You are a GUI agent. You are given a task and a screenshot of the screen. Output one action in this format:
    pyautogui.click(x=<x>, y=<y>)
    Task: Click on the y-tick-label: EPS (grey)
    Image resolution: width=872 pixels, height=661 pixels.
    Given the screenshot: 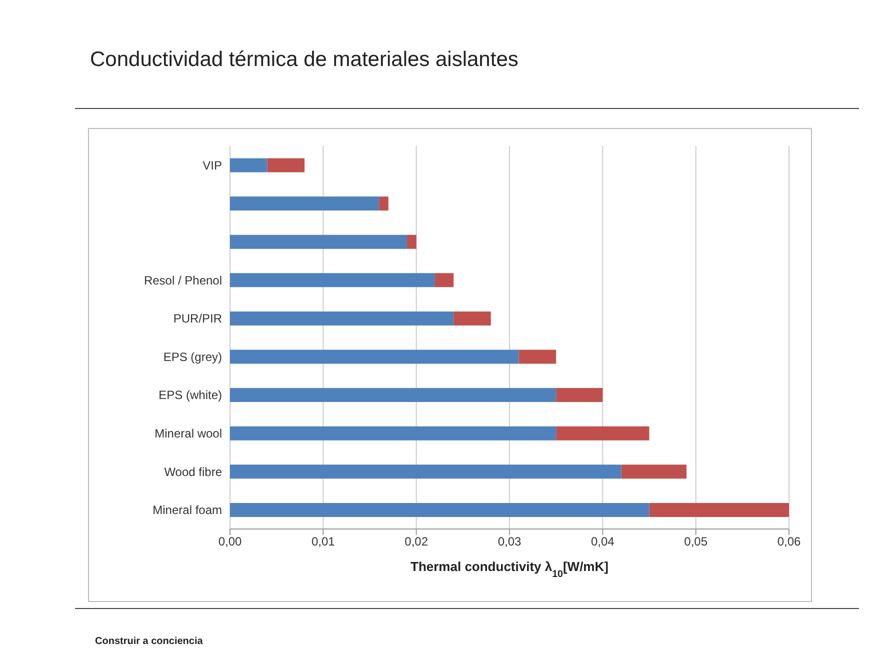 What is the action you would take?
    pyautogui.click(x=192, y=357)
    